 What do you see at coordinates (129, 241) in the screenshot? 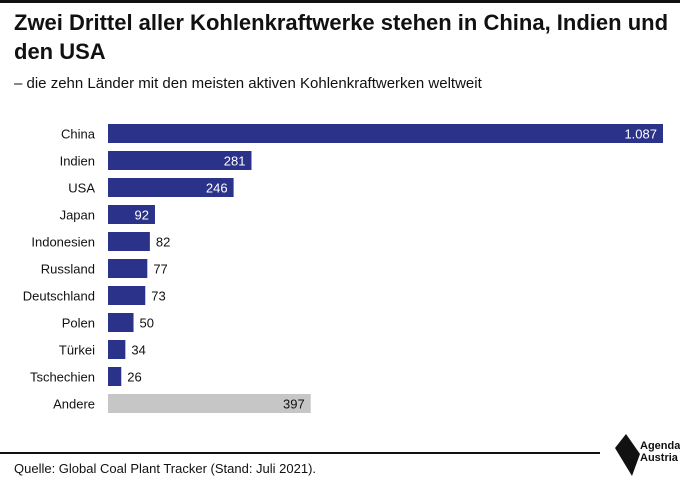
I see `bar-indonesien` at bounding box center [129, 241].